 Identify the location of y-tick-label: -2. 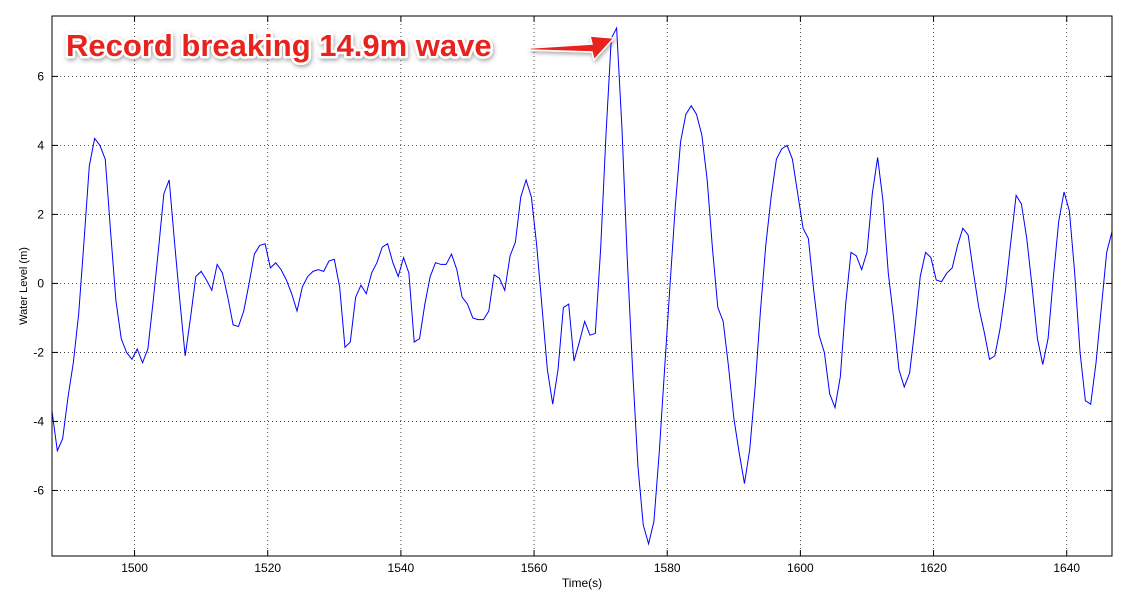
(38, 352).